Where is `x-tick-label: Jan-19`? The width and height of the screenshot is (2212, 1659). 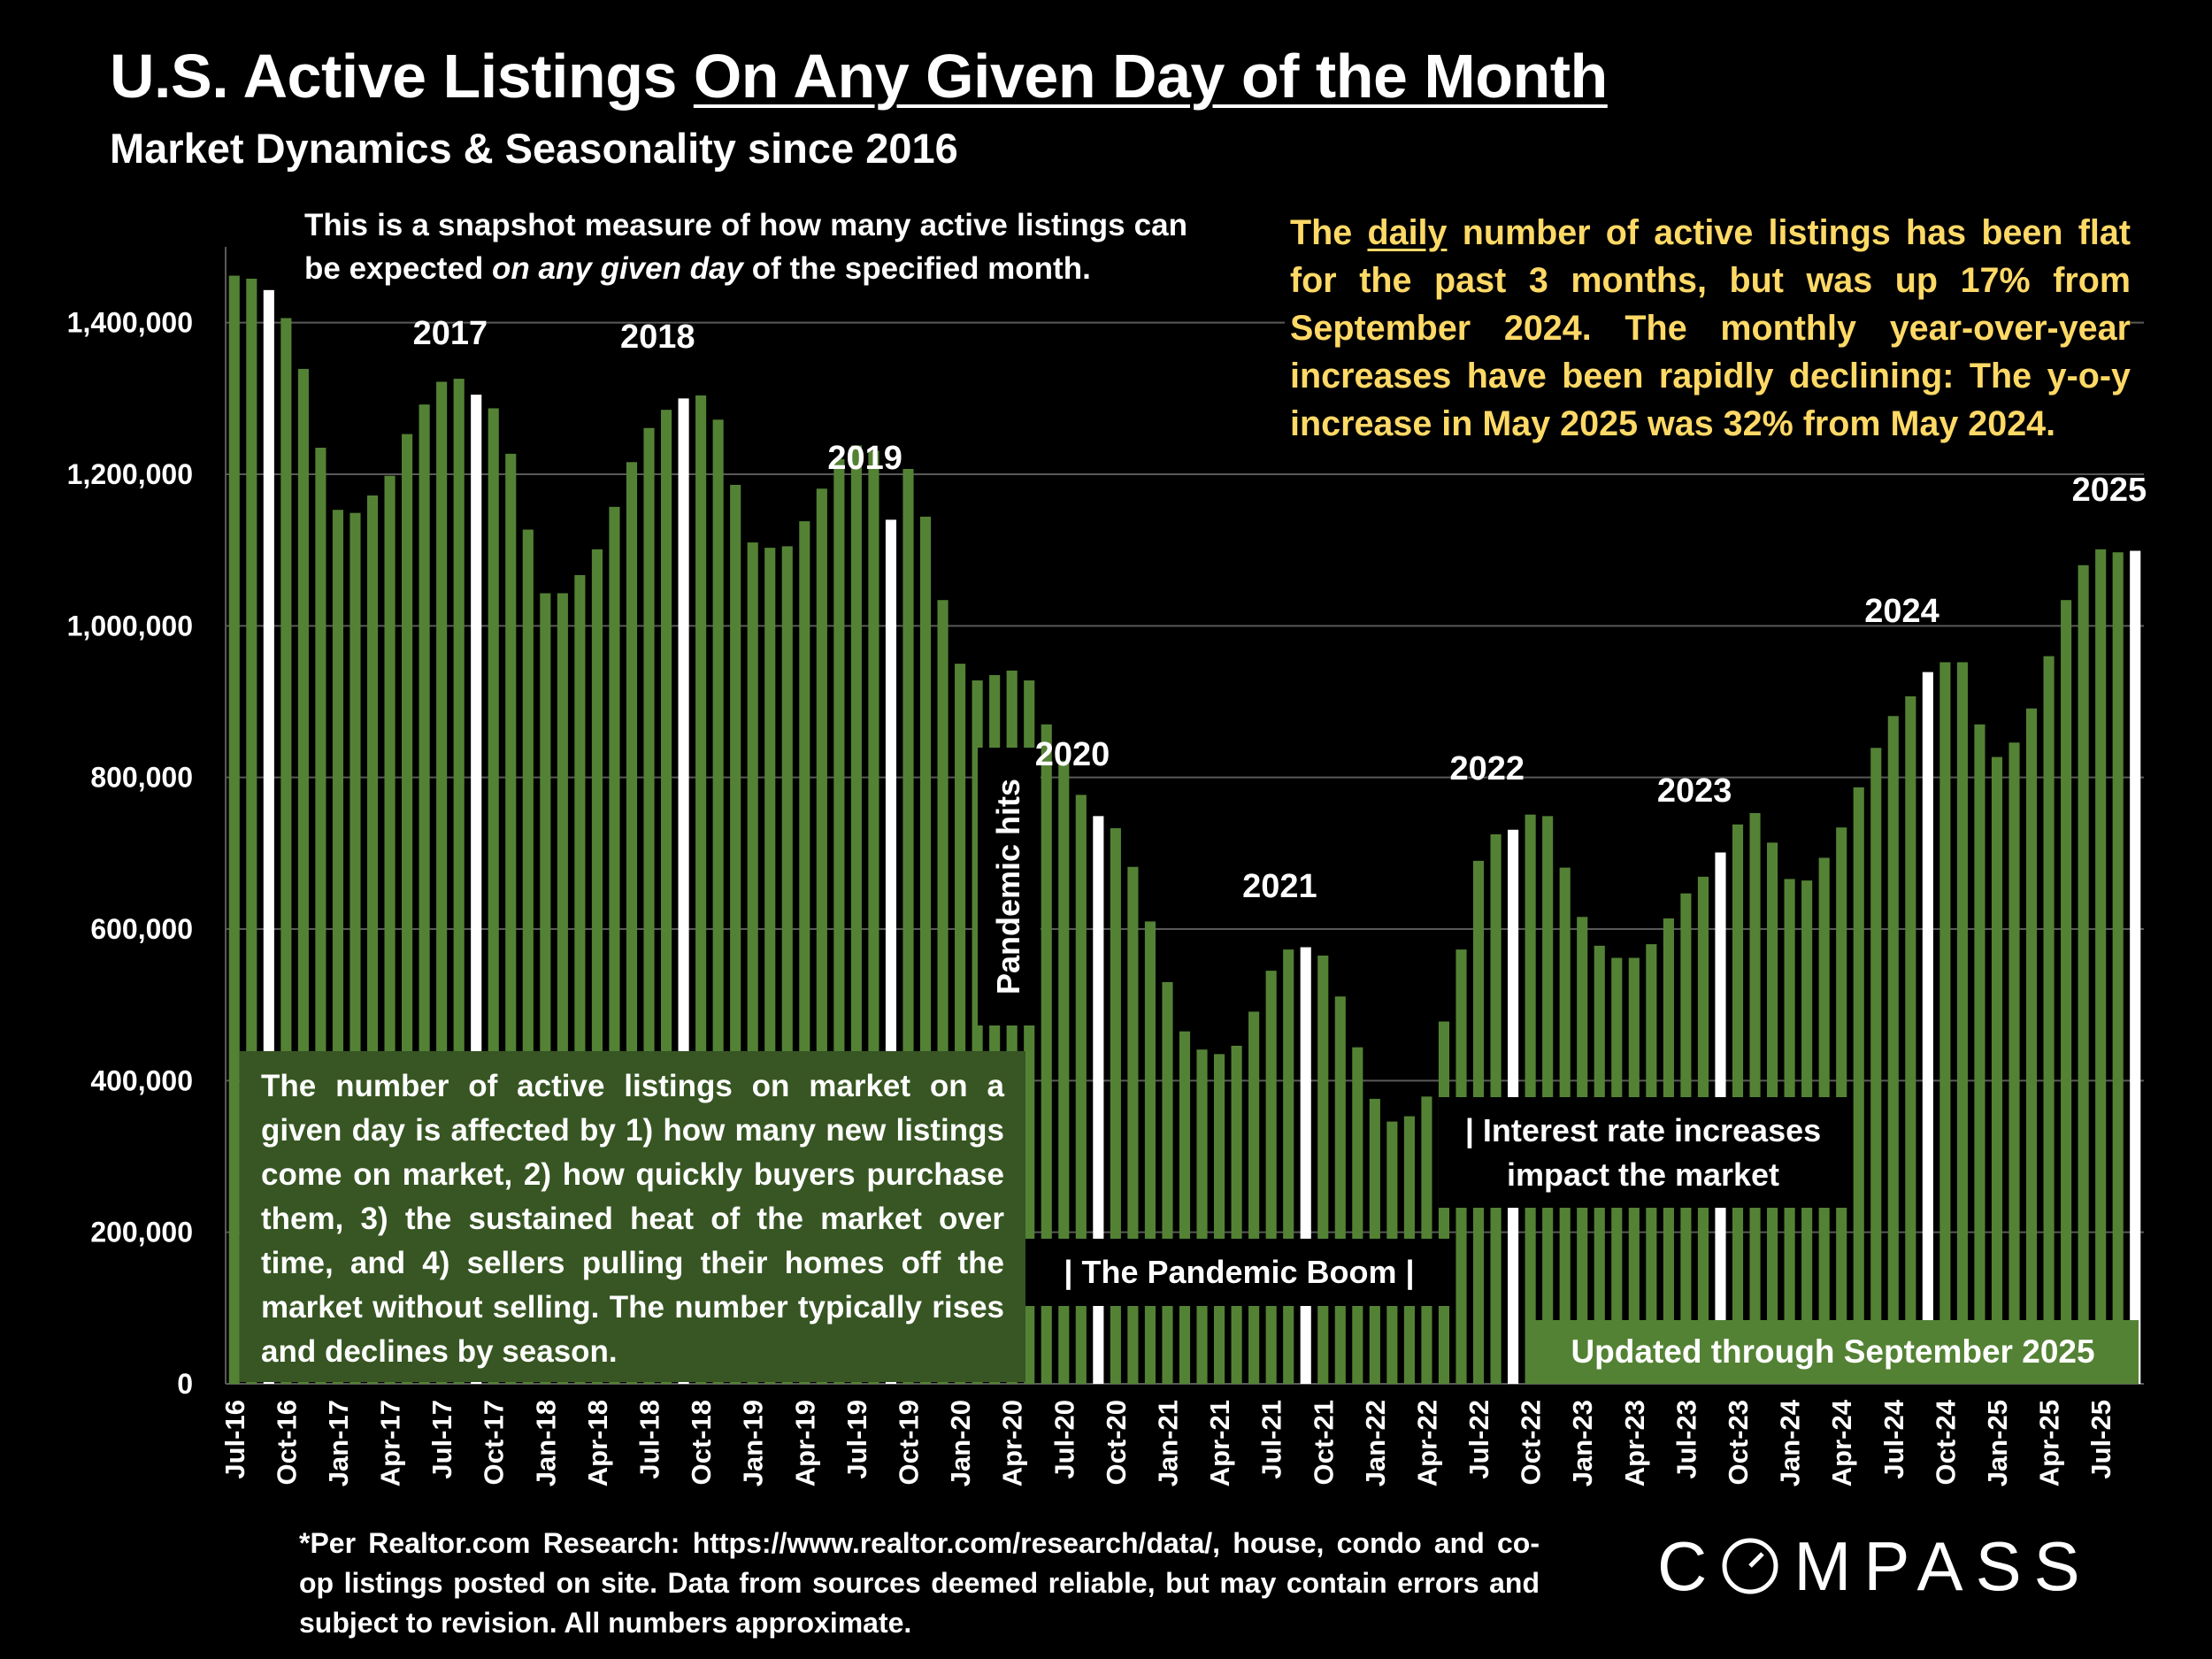 x-tick-label: Jan-19 is located at coordinates (754, 1443).